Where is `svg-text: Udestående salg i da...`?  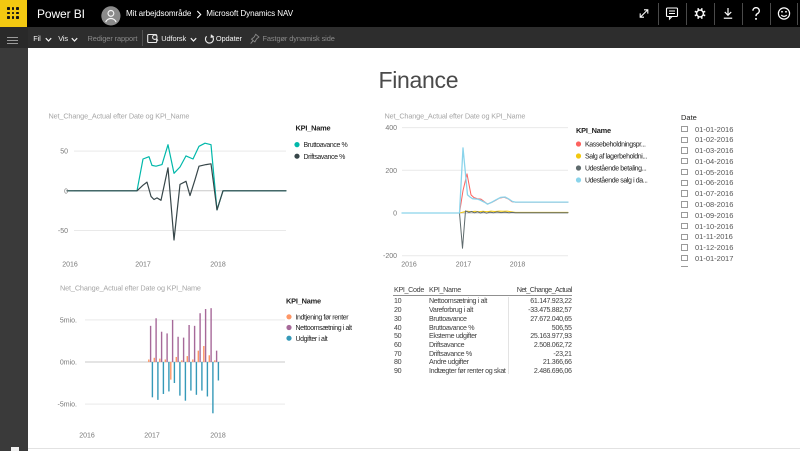 svg-text: Udestående salg i da... is located at coordinates (616, 181).